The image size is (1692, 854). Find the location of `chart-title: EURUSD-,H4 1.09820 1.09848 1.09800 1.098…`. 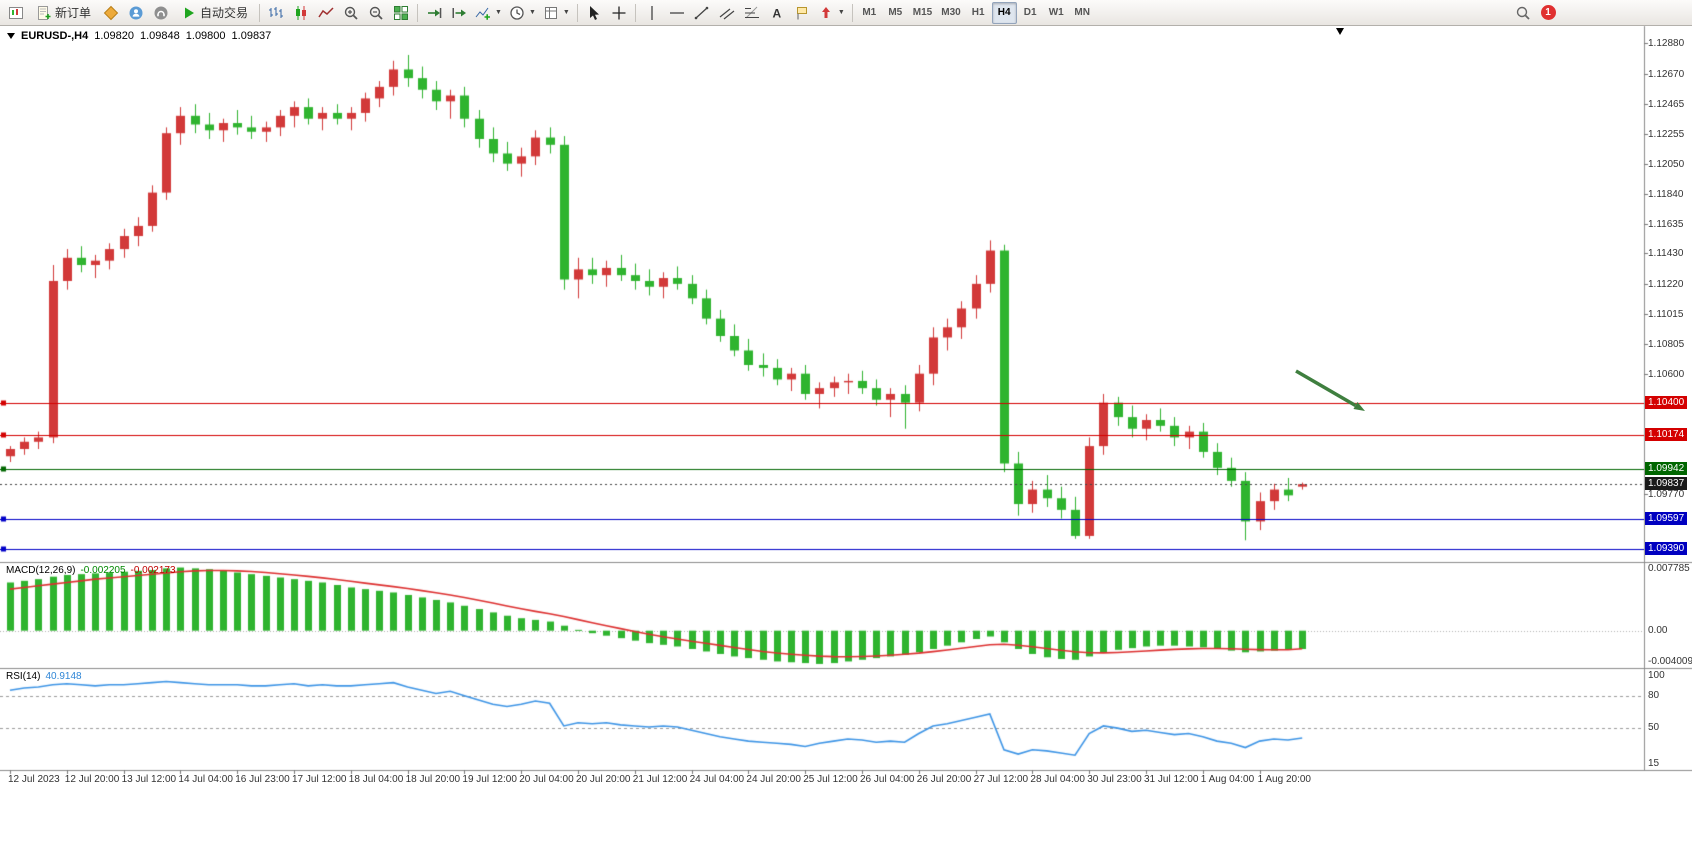

chart-title: EURUSD-,H4 1.09820 1.09848 1.09800 1.098… is located at coordinates (139, 36).